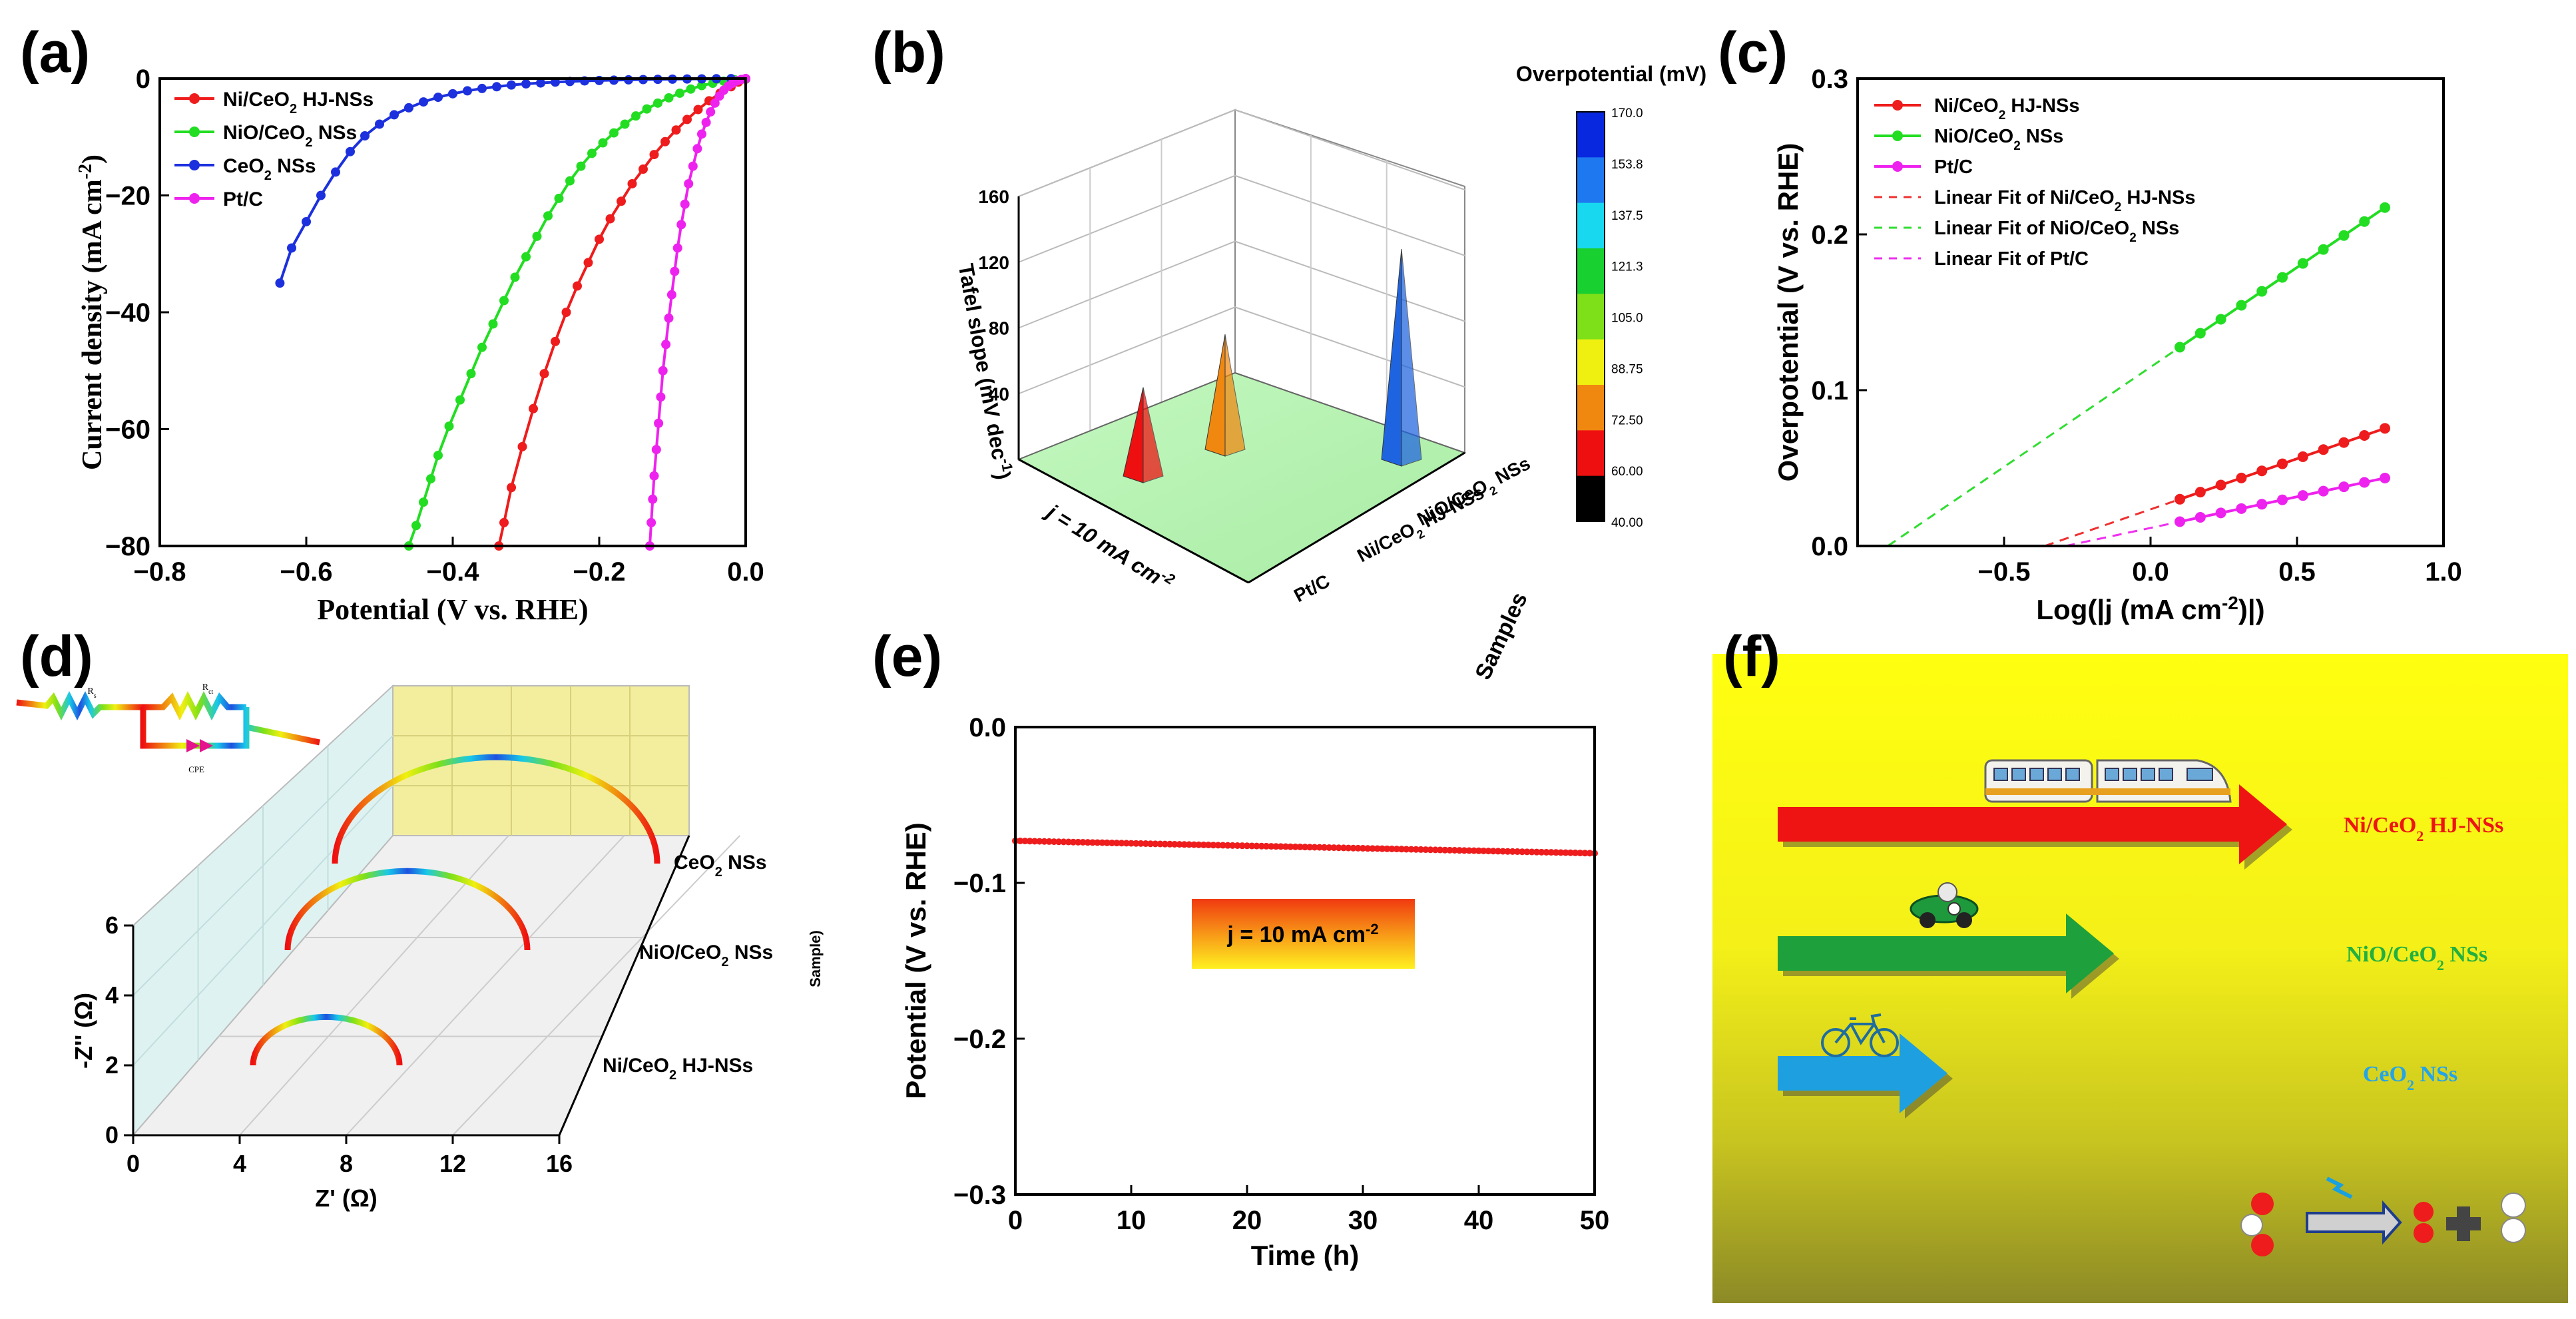 The image size is (2576, 1319). Describe the element at coordinates (1752, 656) in the screenshot. I see `panel-f-label: (f)` at that location.